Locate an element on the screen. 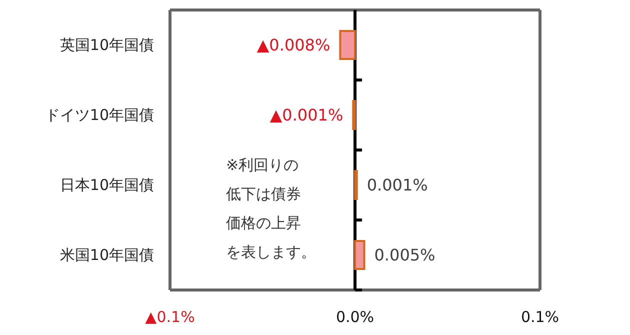 Image resolution: width=630 pixels, height=335 pixels. annotation: ※利回りの低下は債券価格の上昇を表します。 is located at coordinates (271, 208).